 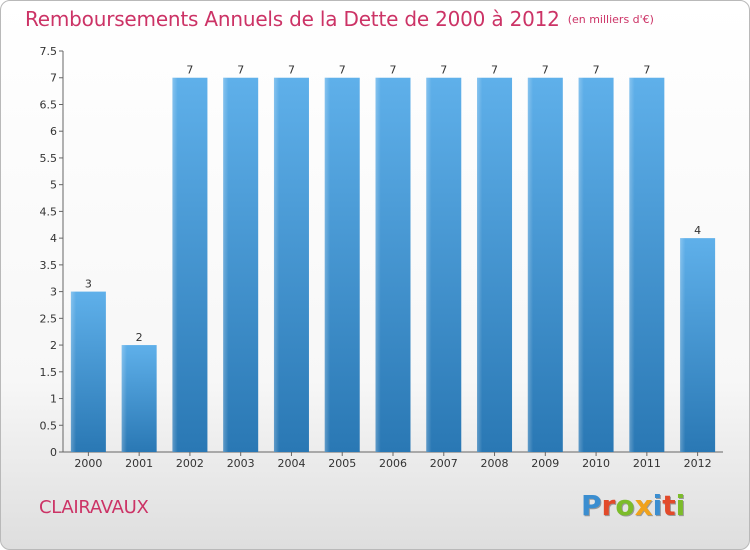 What do you see at coordinates (53, 345) in the screenshot?
I see `y-tick-label: 2` at bounding box center [53, 345].